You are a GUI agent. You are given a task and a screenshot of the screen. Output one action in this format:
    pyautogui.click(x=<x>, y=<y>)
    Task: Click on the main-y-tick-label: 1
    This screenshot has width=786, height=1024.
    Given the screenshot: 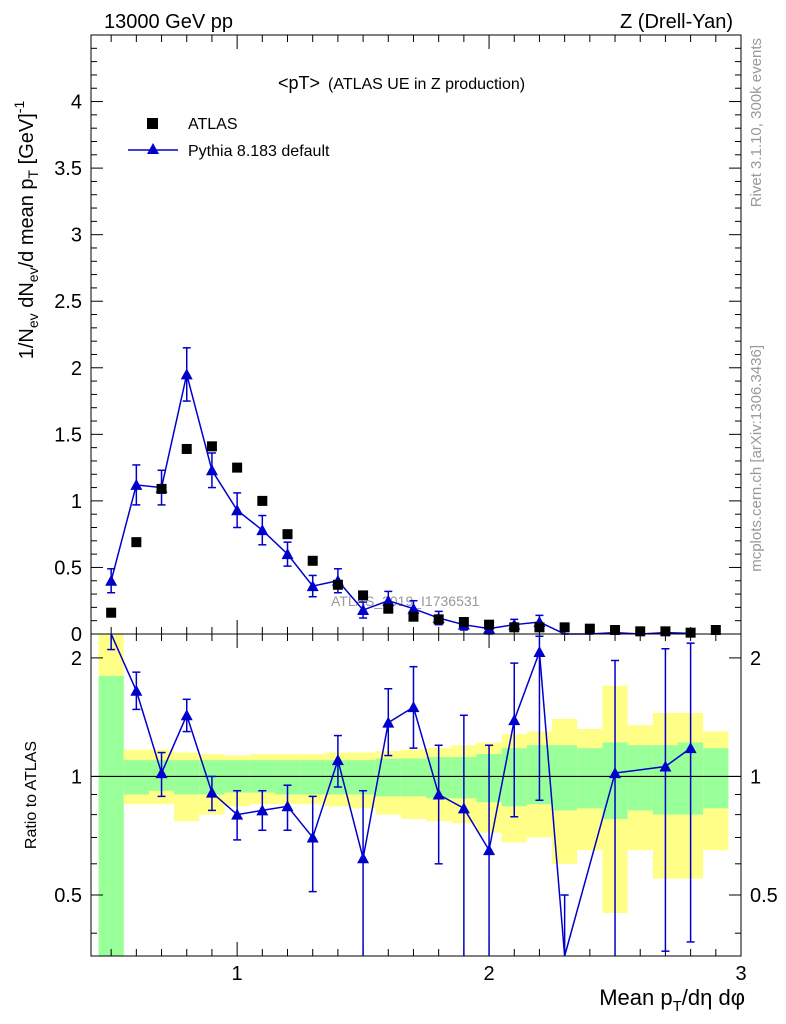 What is the action you would take?
    pyautogui.click(x=76, y=502)
    